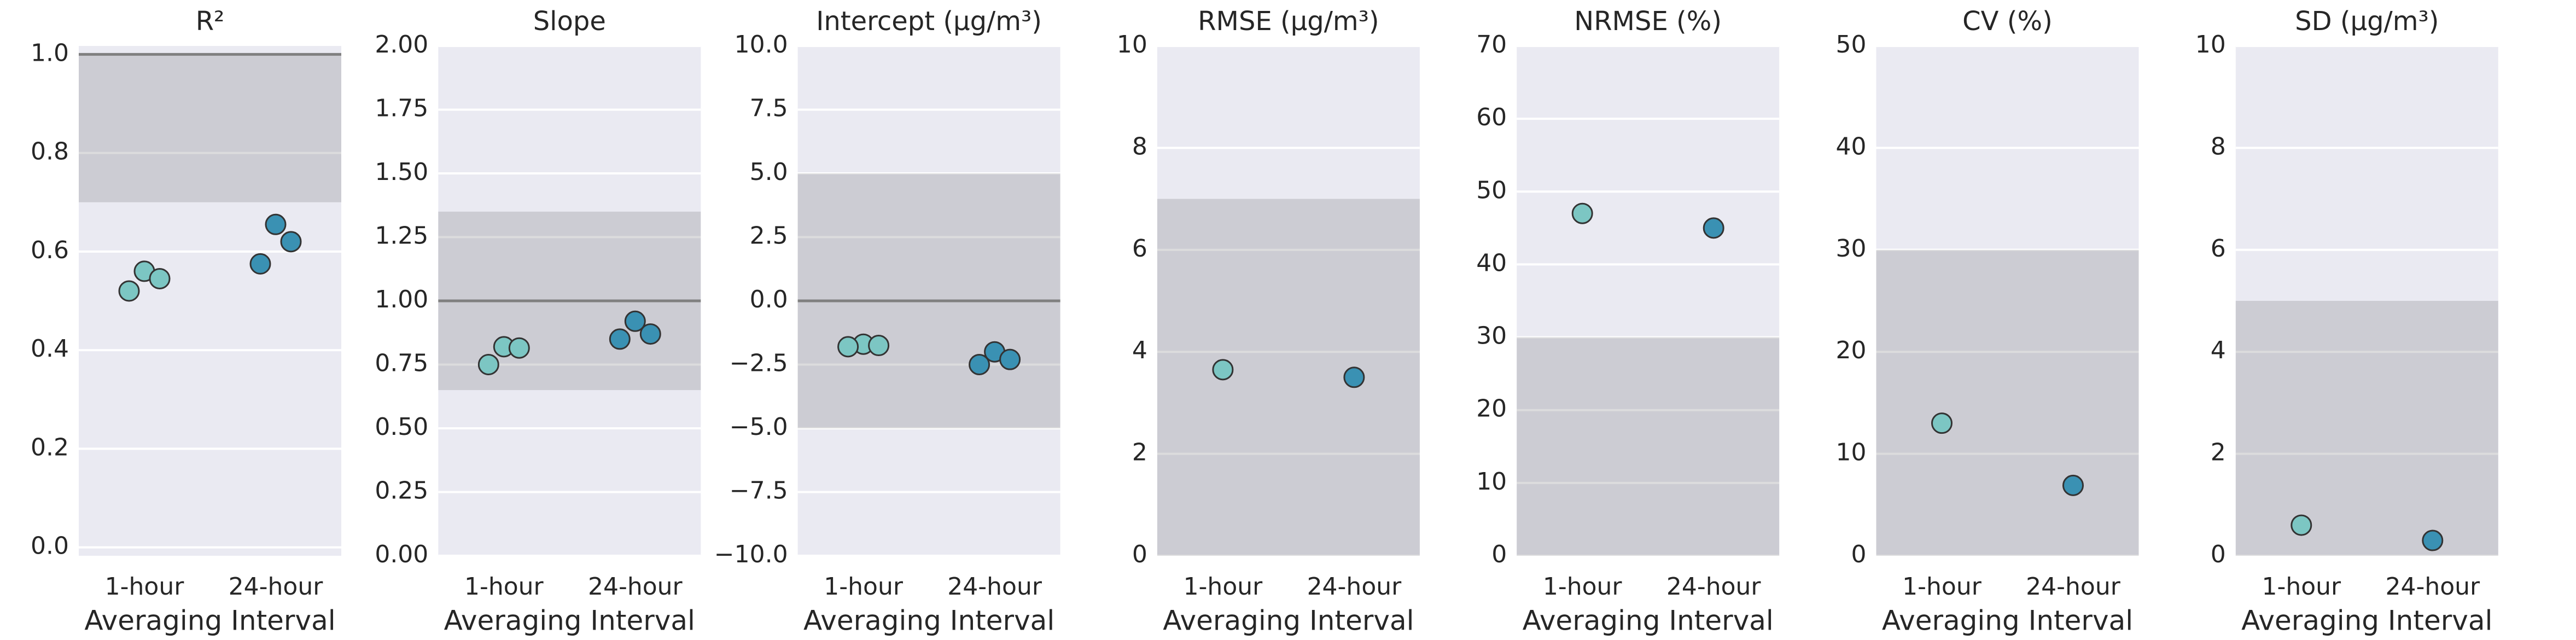 The width and height of the screenshot is (2576, 640). I want to click on y-tick-label: 2.00, so click(401, 45).